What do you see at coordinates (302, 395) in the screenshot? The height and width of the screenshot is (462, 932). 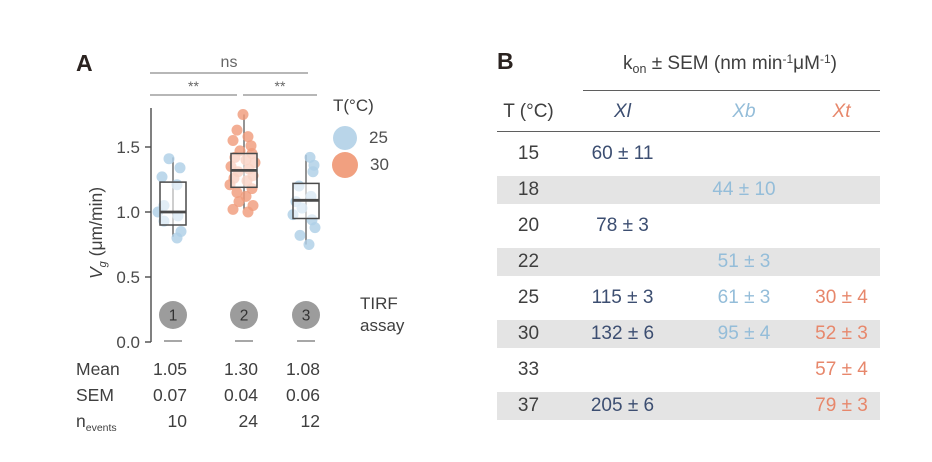 I see `sem-value-3: 0.06` at bounding box center [302, 395].